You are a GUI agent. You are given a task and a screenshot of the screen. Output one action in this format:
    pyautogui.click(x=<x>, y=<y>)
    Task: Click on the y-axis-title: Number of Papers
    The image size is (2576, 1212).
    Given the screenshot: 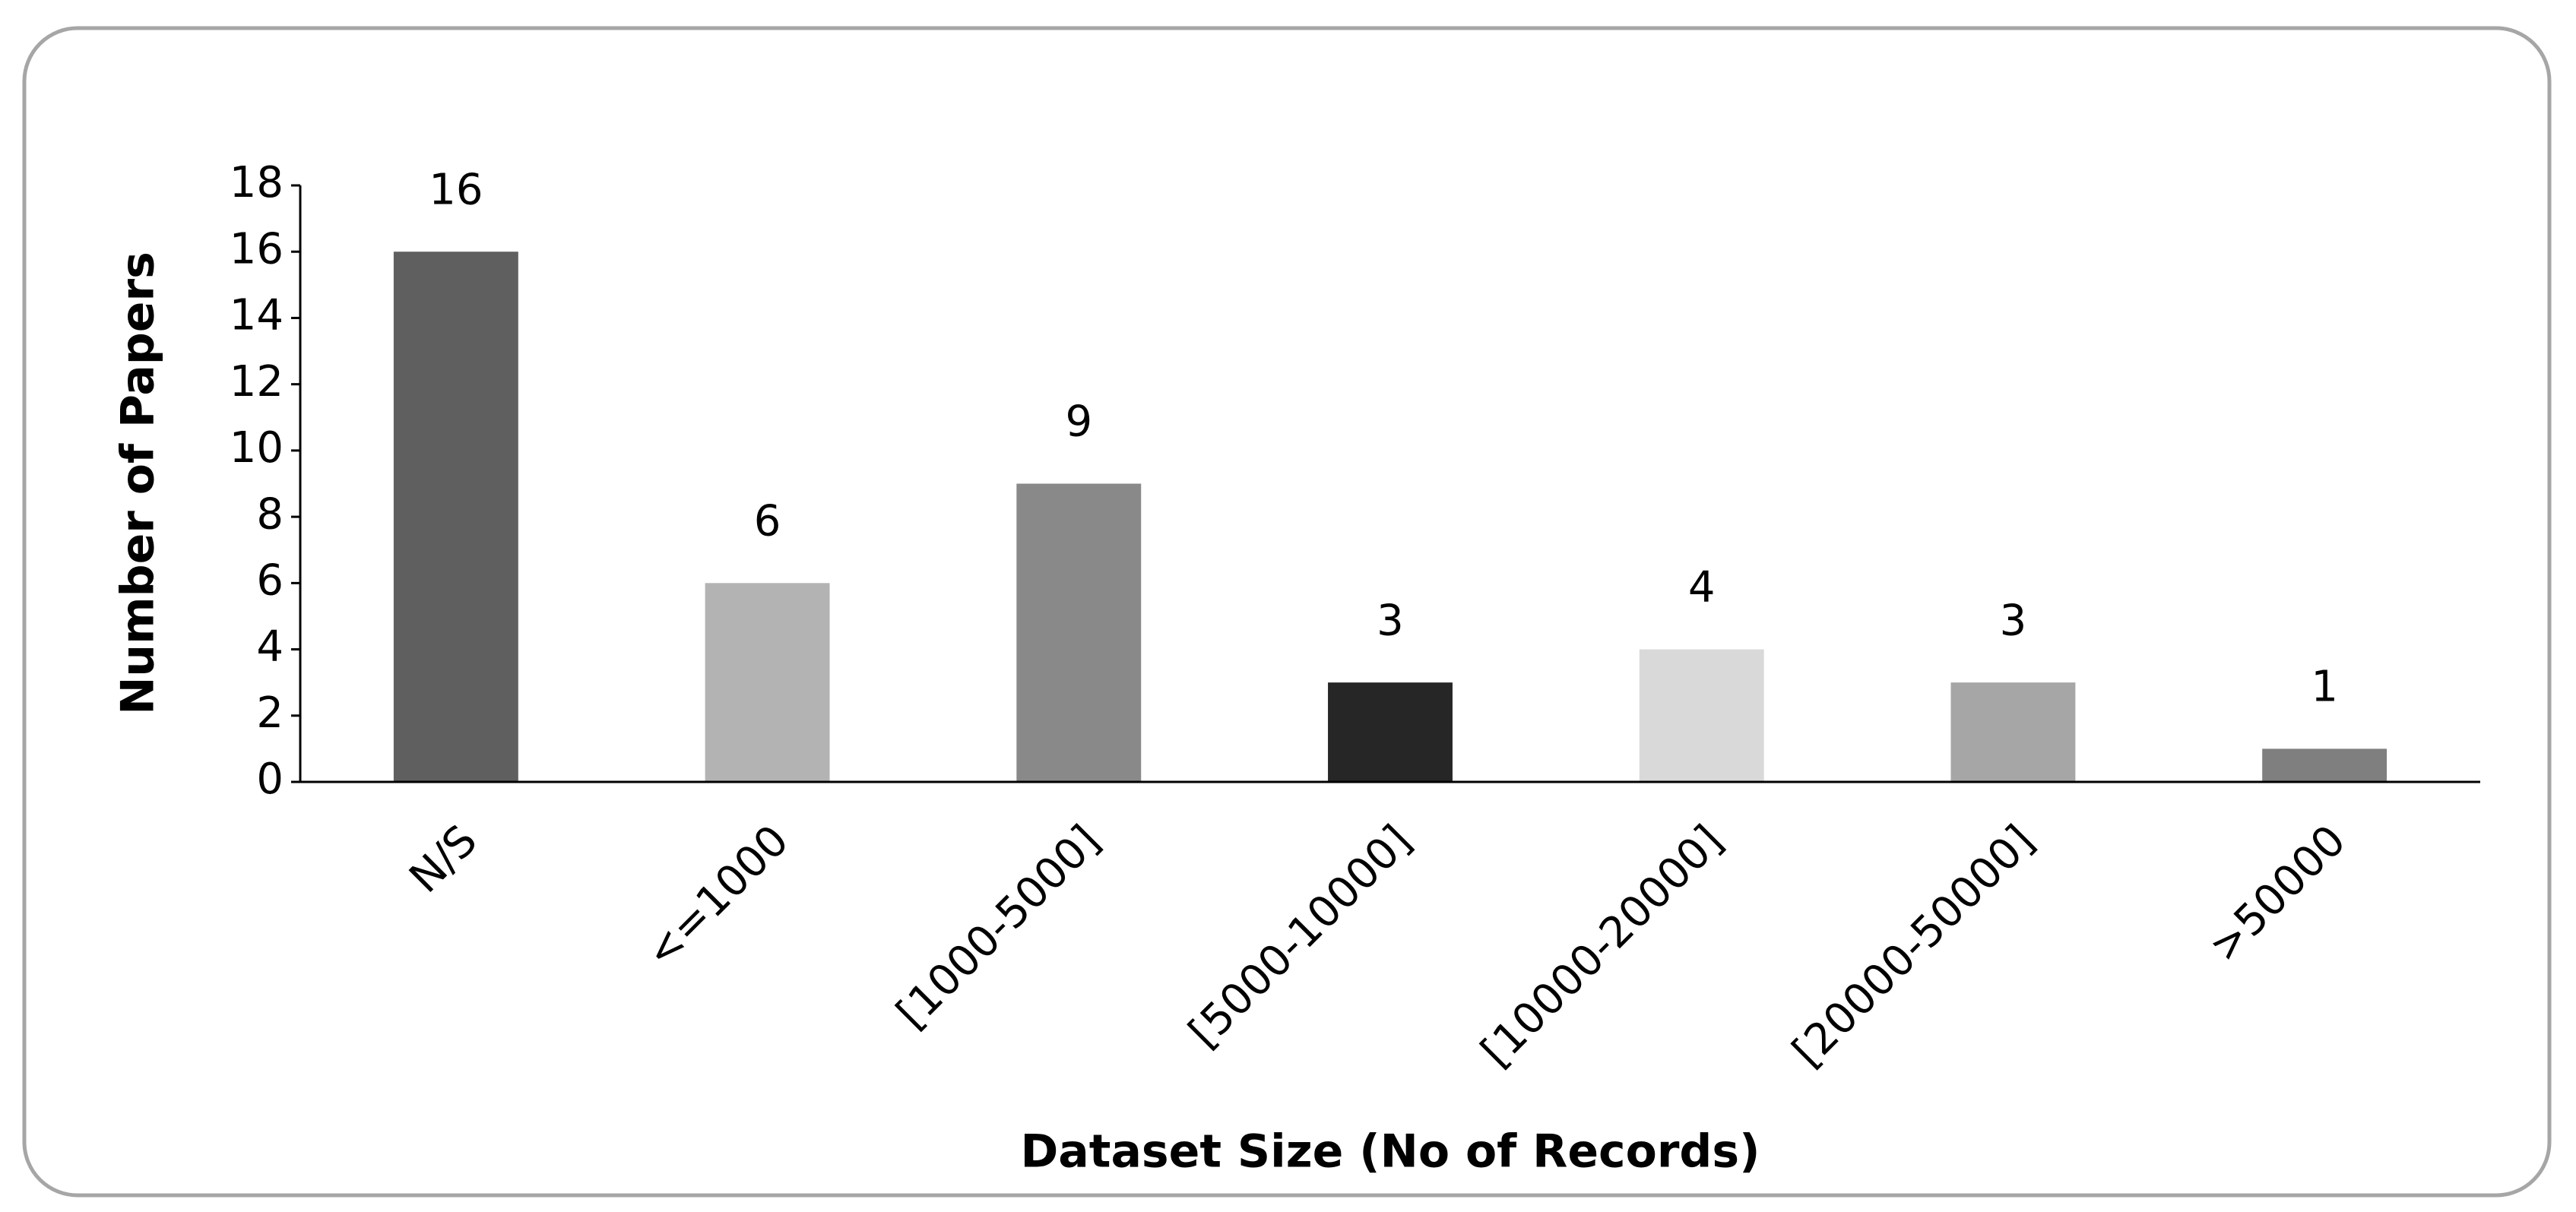 What is the action you would take?
    pyautogui.click(x=138, y=483)
    